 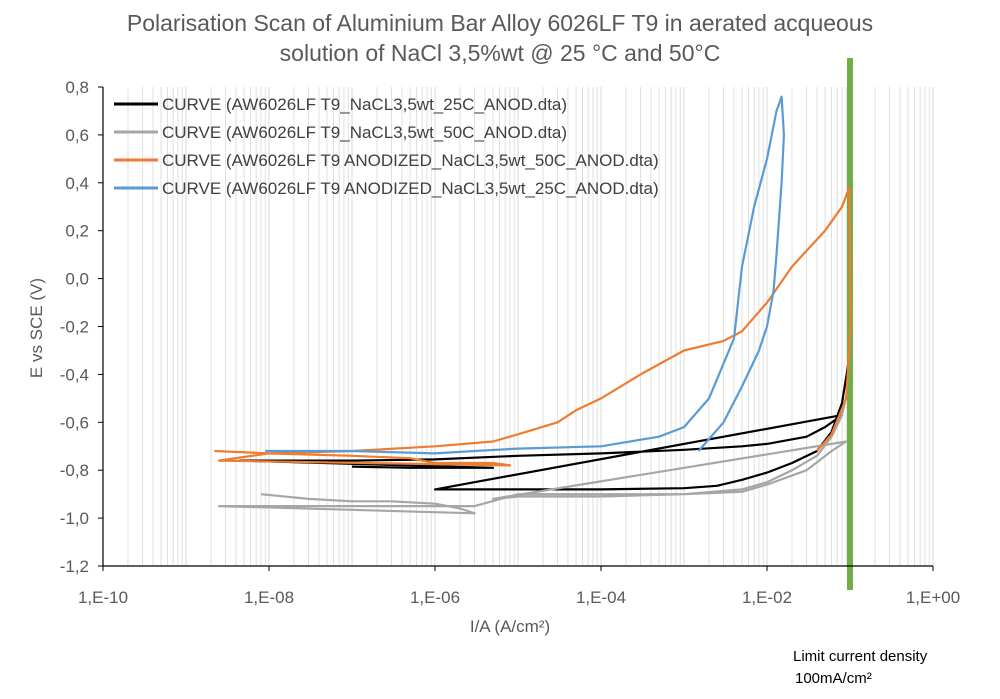 I want to click on x-tick-label: 1,E-06, so click(x=435, y=597).